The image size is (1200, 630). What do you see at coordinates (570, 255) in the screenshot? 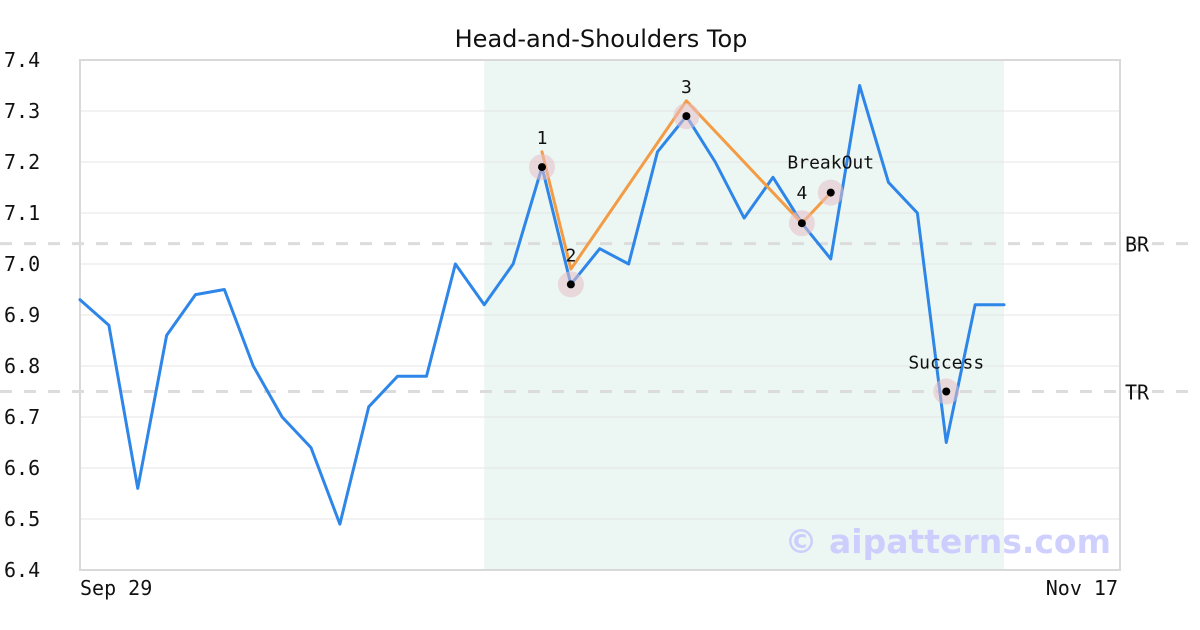
I see `annotation-label-2: 2` at bounding box center [570, 255].